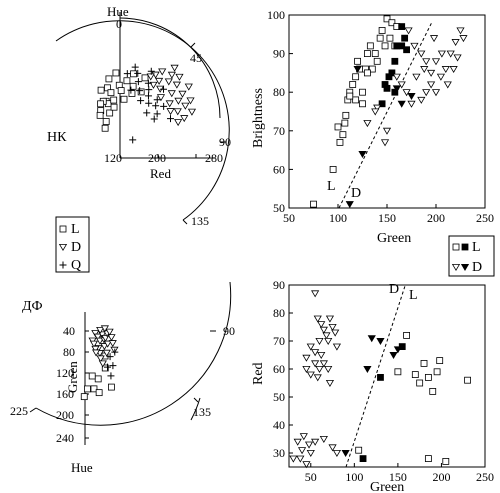 The width and height of the screenshot is (500, 493). Describe the element at coordinates (279, 369) in the screenshot. I see `chart4-ytick-label-60: 60` at that location.